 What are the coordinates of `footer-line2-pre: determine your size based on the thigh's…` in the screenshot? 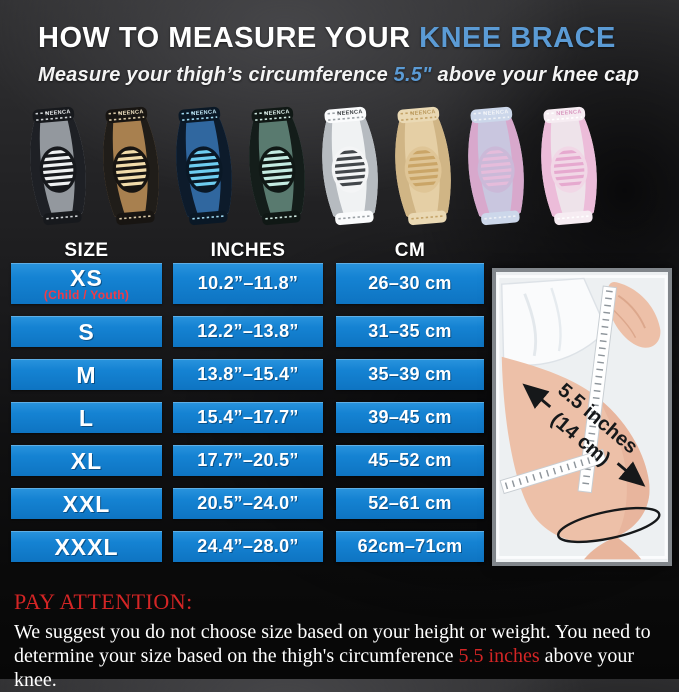 It's located at (236, 656).